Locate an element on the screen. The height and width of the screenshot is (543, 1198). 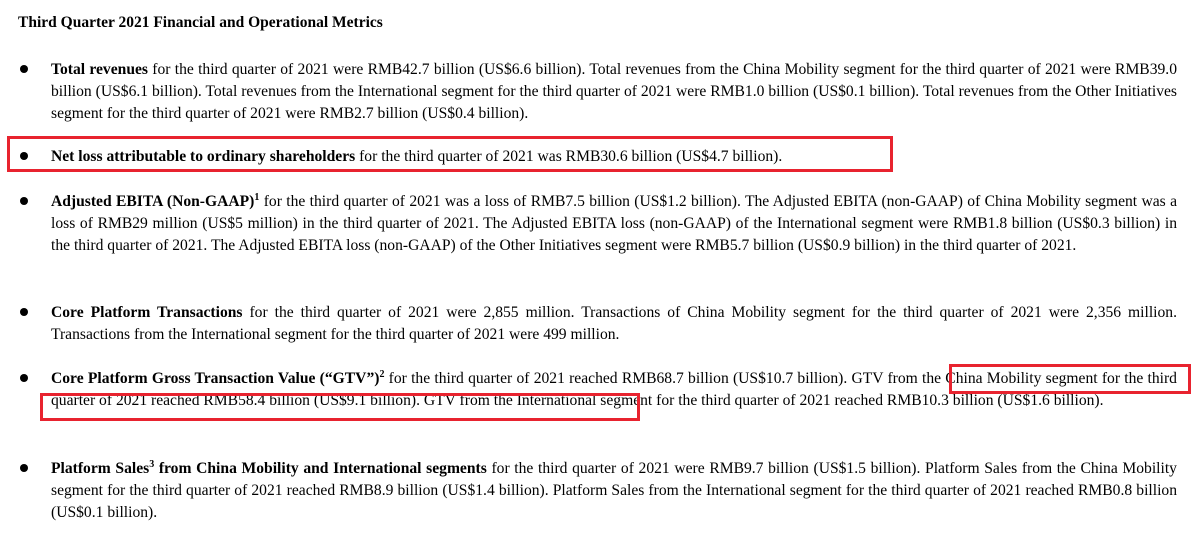
footnote-marker: 1 is located at coordinates (257, 197).